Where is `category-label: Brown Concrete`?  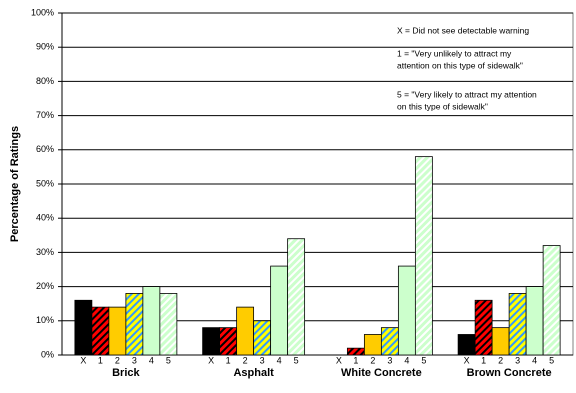 category-label: Brown Concrete is located at coordinates (509, 373).